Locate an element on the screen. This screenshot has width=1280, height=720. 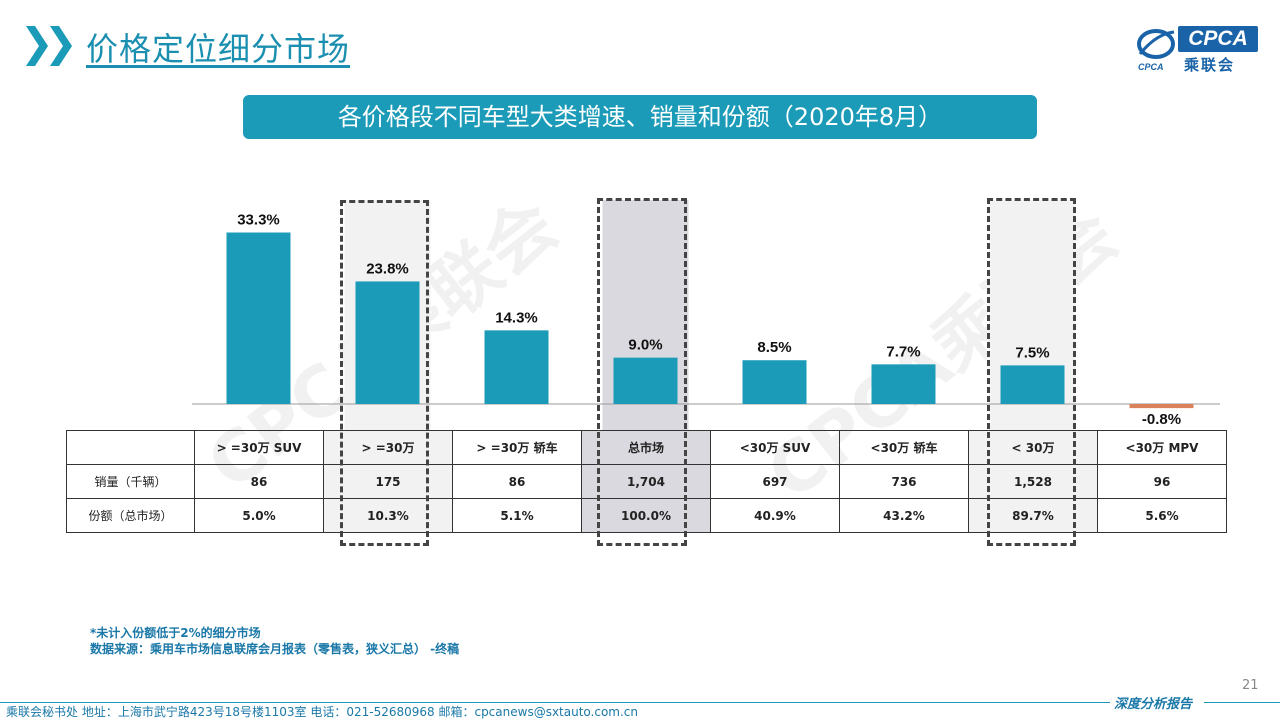
table-header-cell: > =30万 SUV is located at coordinates (259, 447).